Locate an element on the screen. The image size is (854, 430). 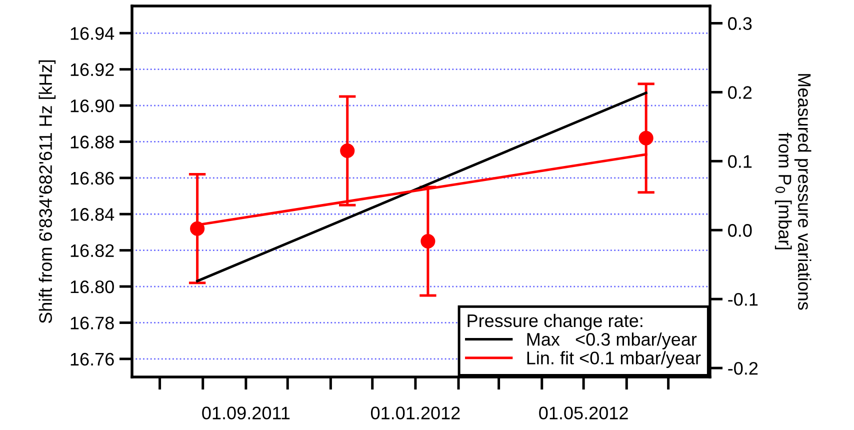
y-tick-label: 16.84 is located at coordinates (92, 214).